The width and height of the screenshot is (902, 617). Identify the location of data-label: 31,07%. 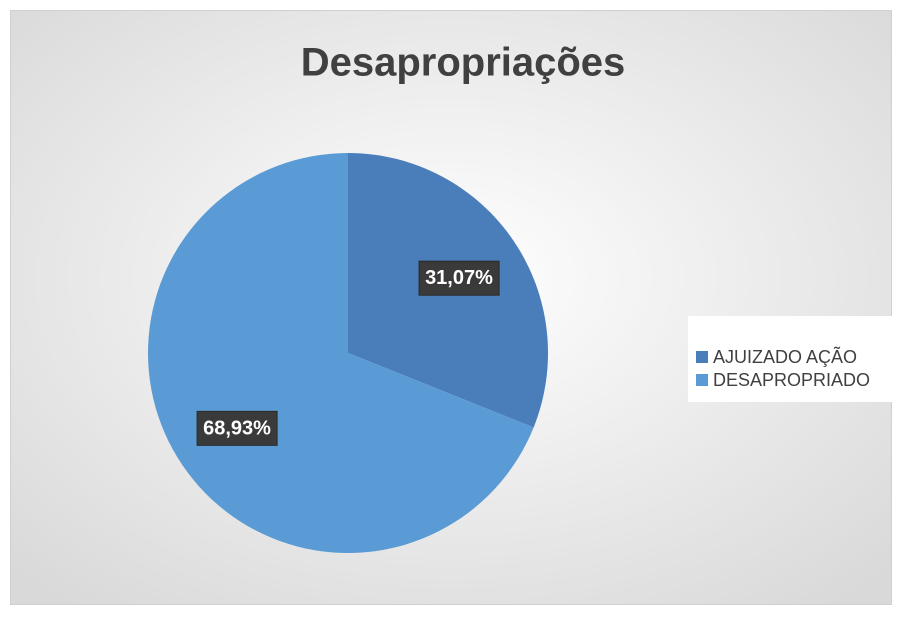
(459, 278).